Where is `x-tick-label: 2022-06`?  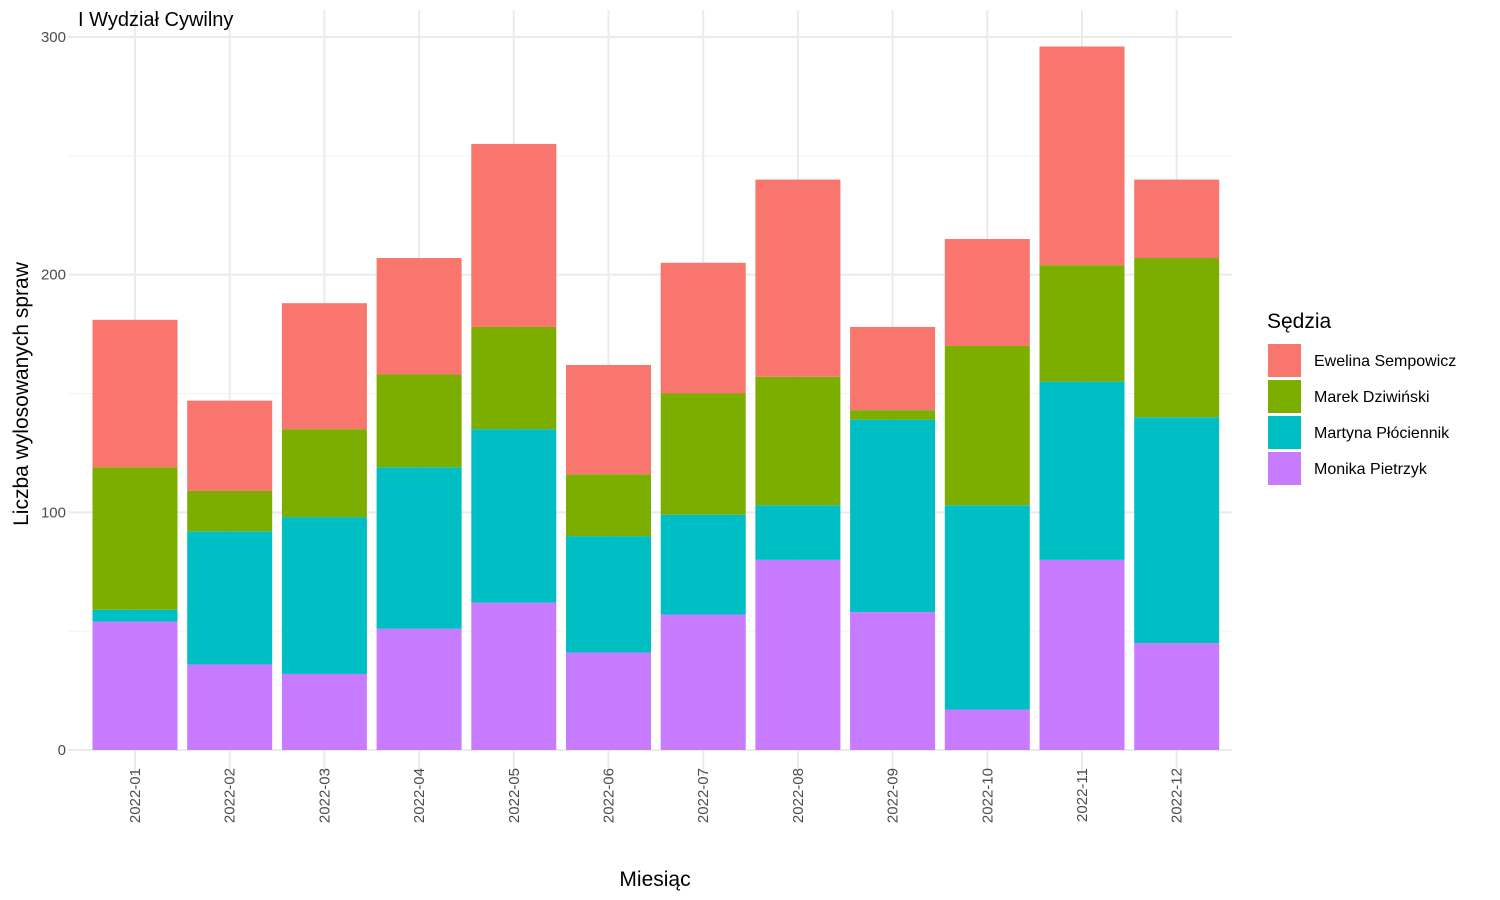 x-tick-label: 2022-06 is located at coordinates (609, 795).